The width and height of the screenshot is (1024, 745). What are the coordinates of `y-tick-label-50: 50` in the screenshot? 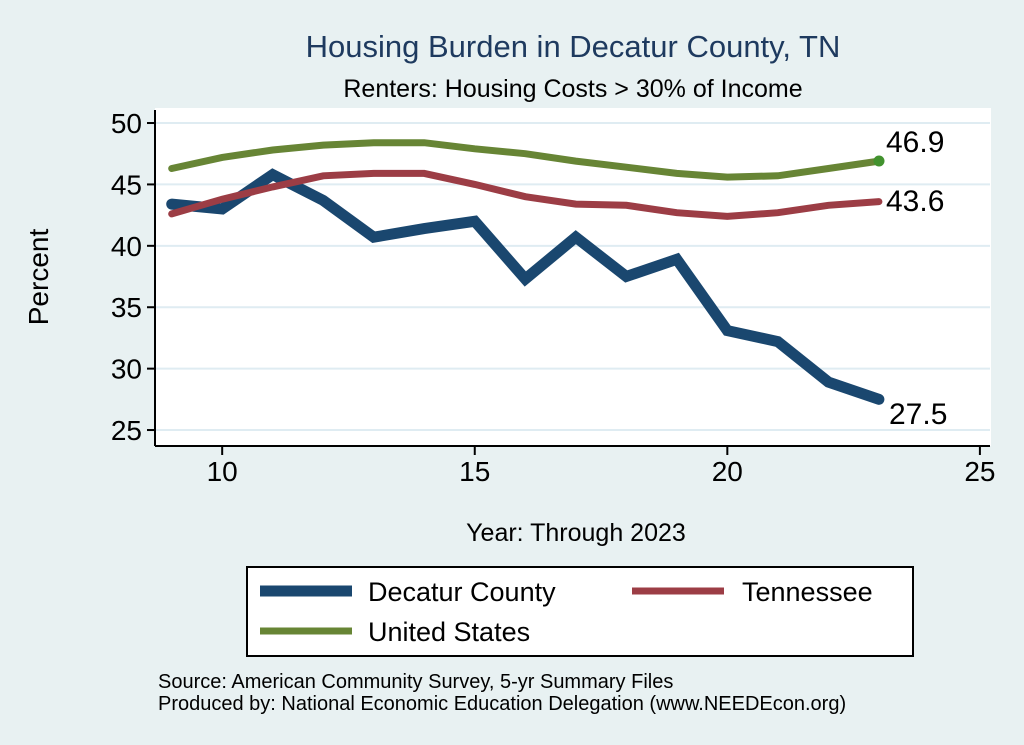 It's located at (126, 123).